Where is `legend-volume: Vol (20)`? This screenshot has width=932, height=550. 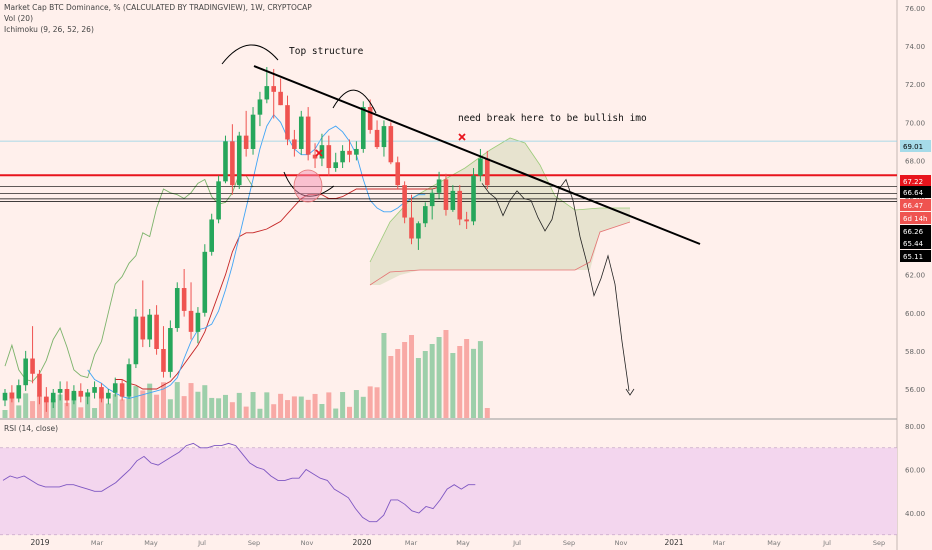
legend-volume: Vol (20) is located at coordinates (19, 18).